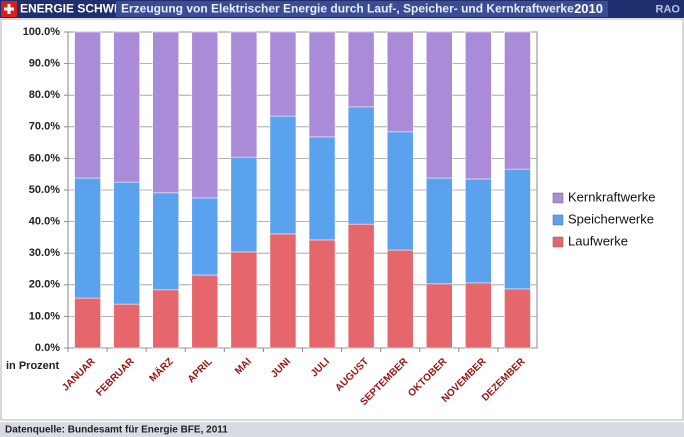 The width and height of the screenshot is (684, 437). I want to click on swiss-cross, so click(9, 9).